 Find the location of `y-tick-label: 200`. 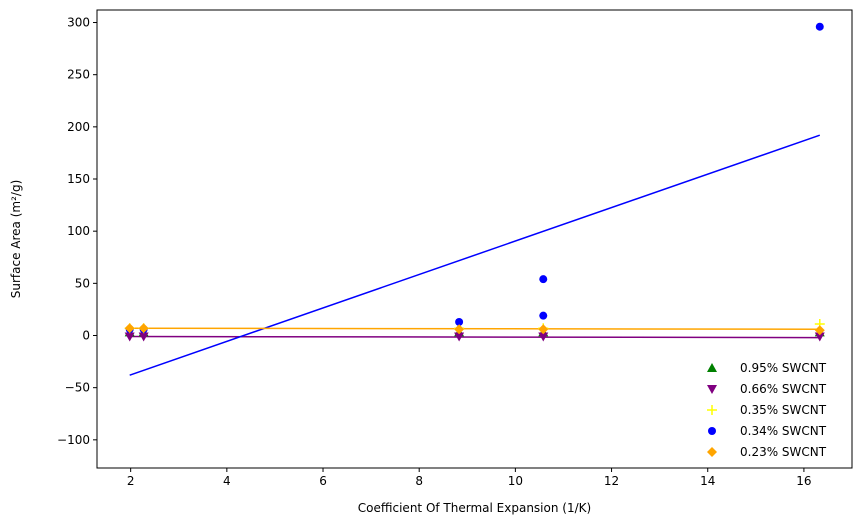

y-tick-label: 200 is located at coordinates (78, 127).